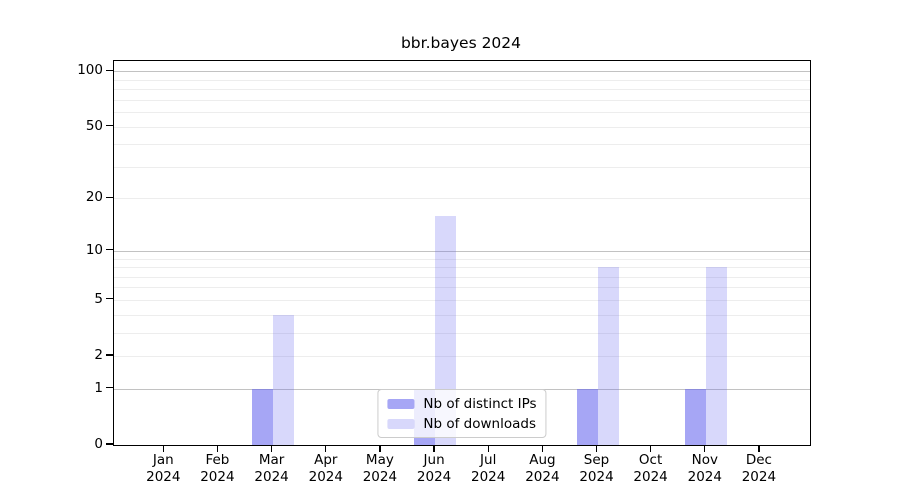  What do you see at coordinates (262, 416) in the screenshot?
I see `bar-distinct-ips-mar` at bounding box center [262, 416].